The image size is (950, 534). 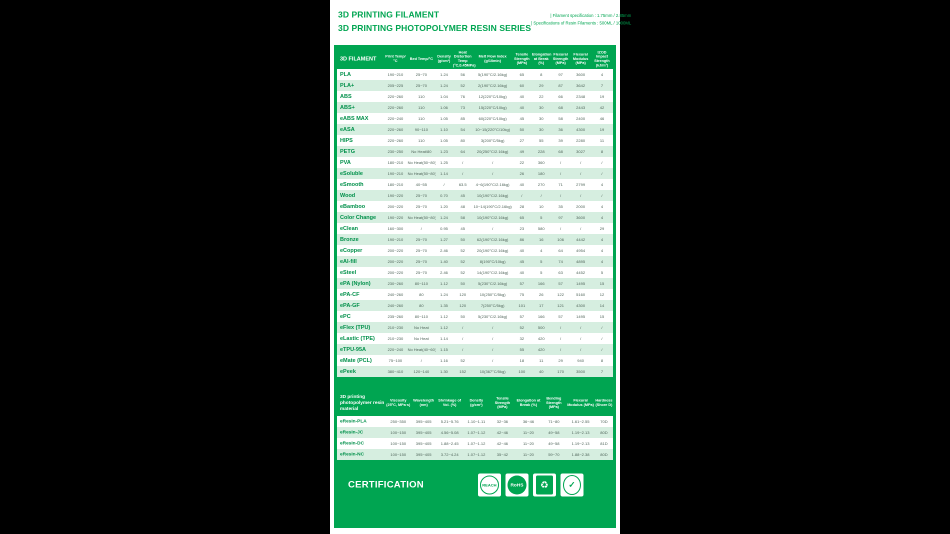 What do you see at coordinates (541, 59) in the screenshot?
I see `column-header: Elongation at Break (%)` at bounding box center [541, 59].